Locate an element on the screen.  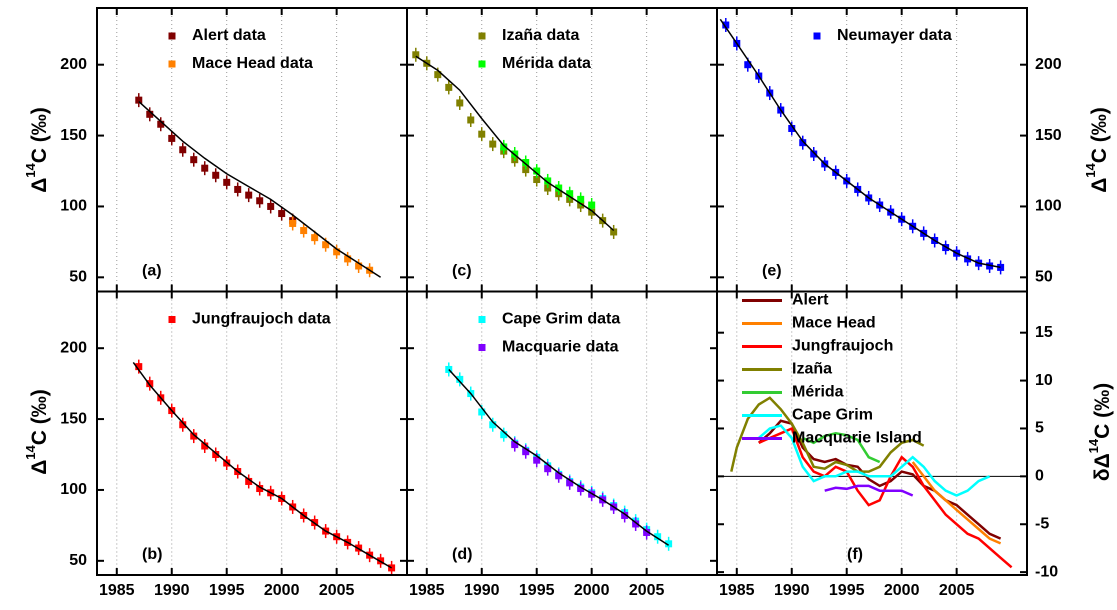
y-tick-label: 10 is located at coordinates (1044, 380).